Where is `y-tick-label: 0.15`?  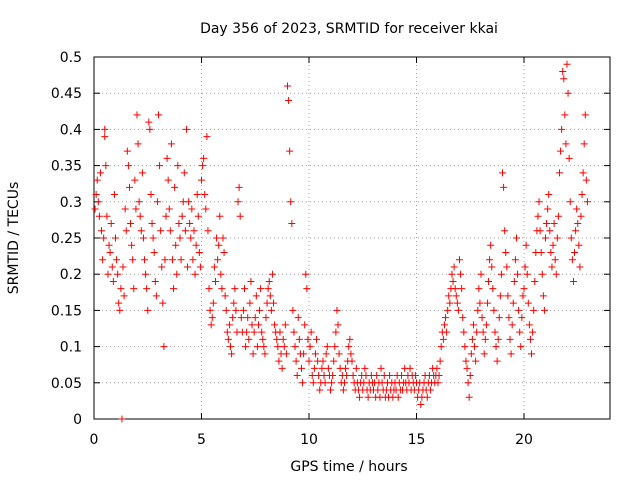
y-tick-label: 0.15 is located at coordinates (66, 311).